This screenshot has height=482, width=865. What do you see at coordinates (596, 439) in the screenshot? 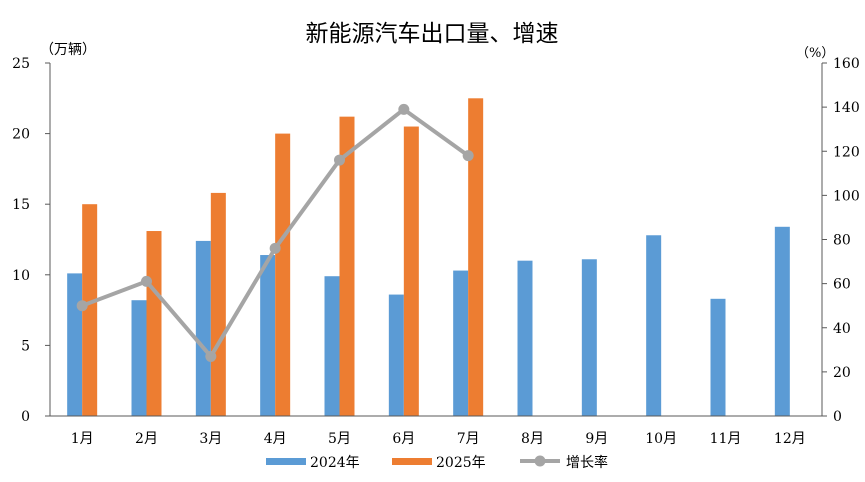
I see `x-tick-label-9月: 9月` at bounding box center [596, 439].